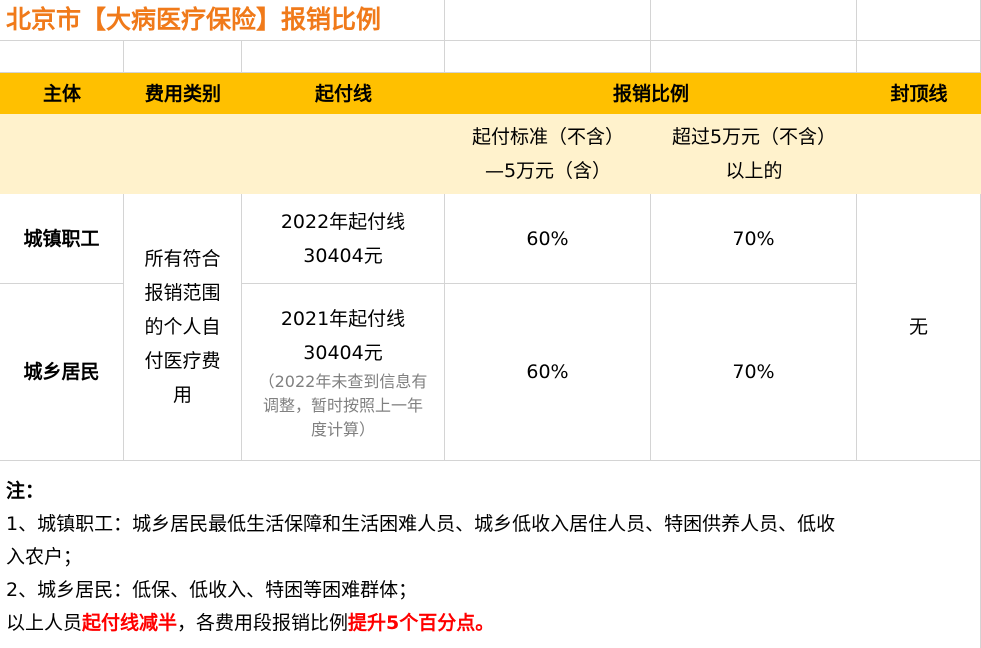  What do you see at coordinates (548, 239) in the screenshot?
I see `row-ratio-low-urban-employee: 60%` at bounding box center [548, 239].